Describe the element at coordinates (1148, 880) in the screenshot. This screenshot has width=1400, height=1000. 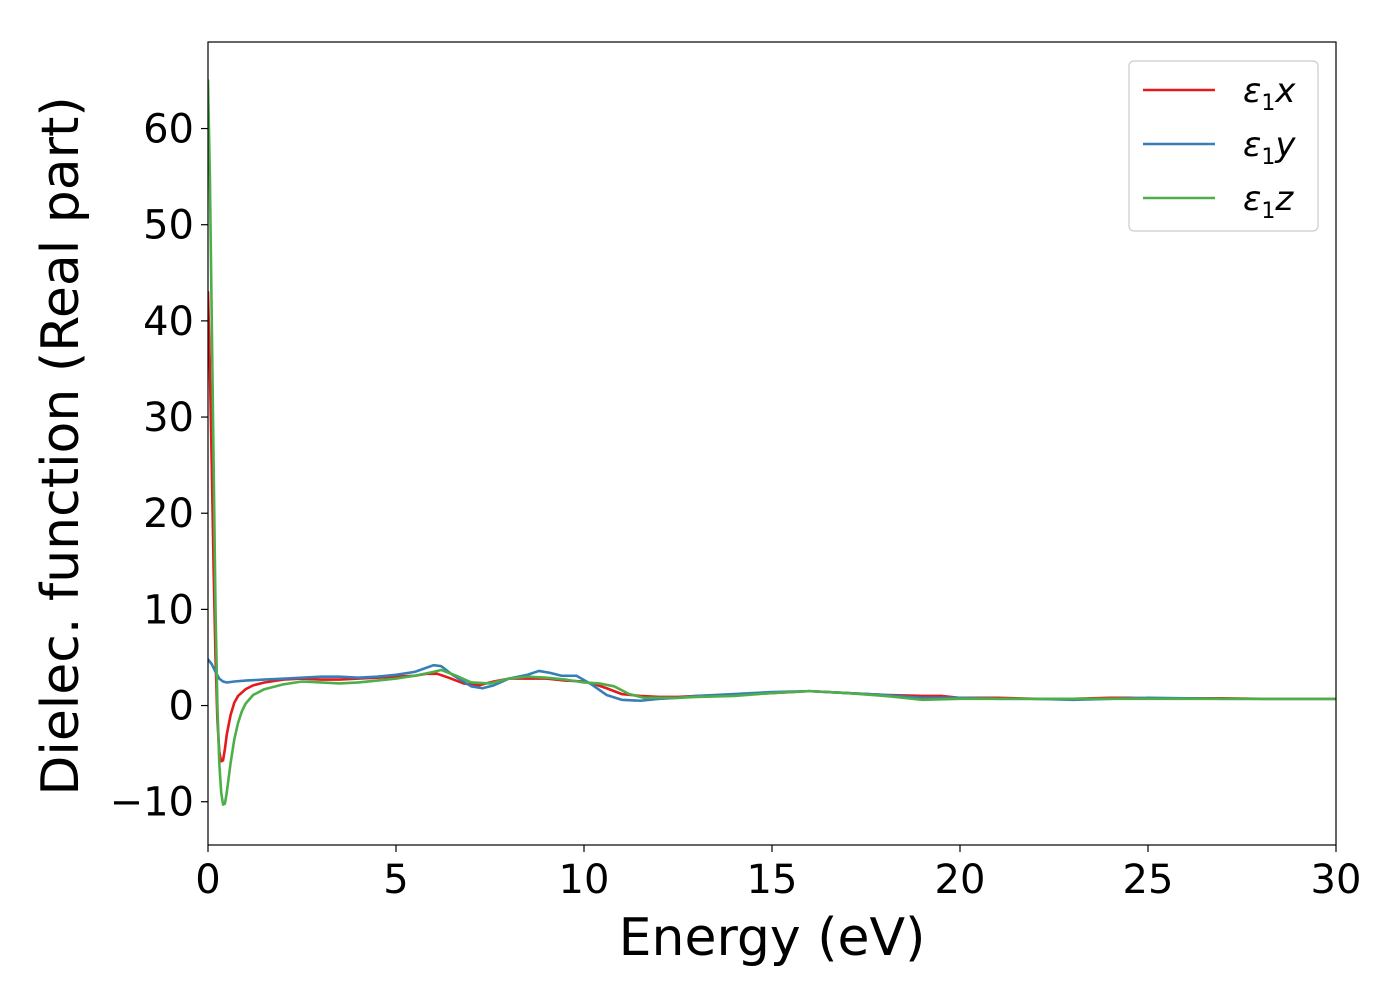
I see `x-tick-label: 25` at that location.